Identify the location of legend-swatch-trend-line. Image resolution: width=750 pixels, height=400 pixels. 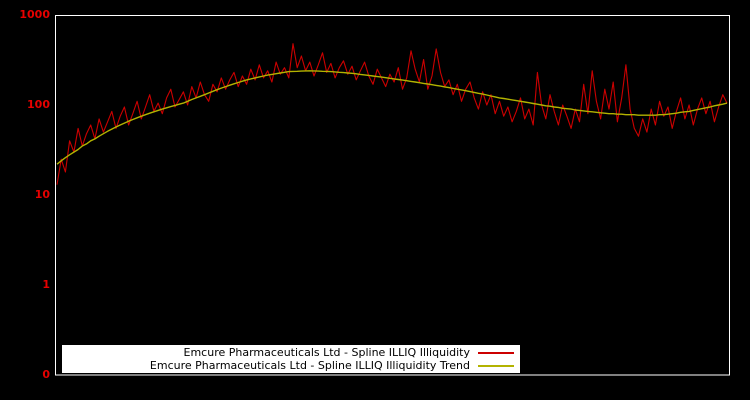
(496, 365).